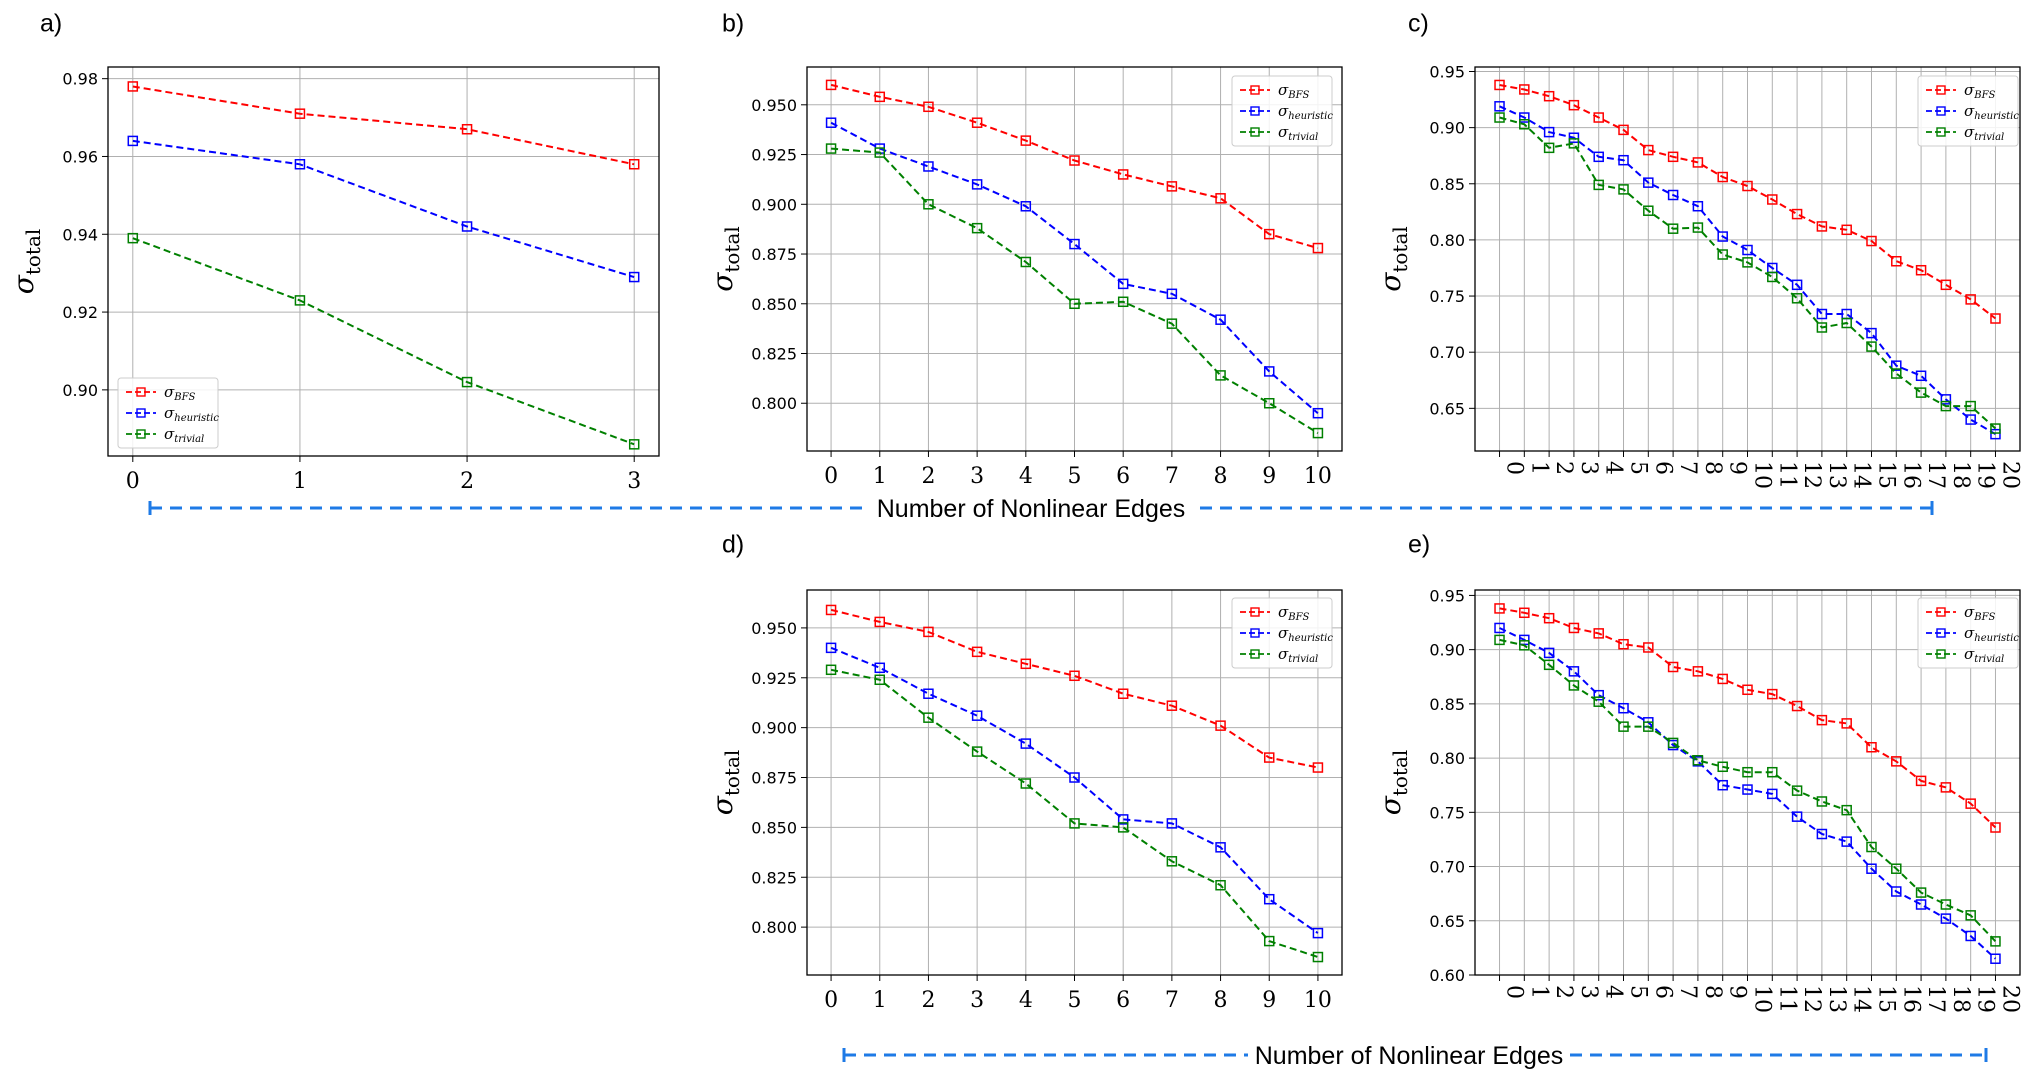 This screenshot has height=1072, width=2038. I want to click on y-tick-label: 0.85, so click(1447, 184).